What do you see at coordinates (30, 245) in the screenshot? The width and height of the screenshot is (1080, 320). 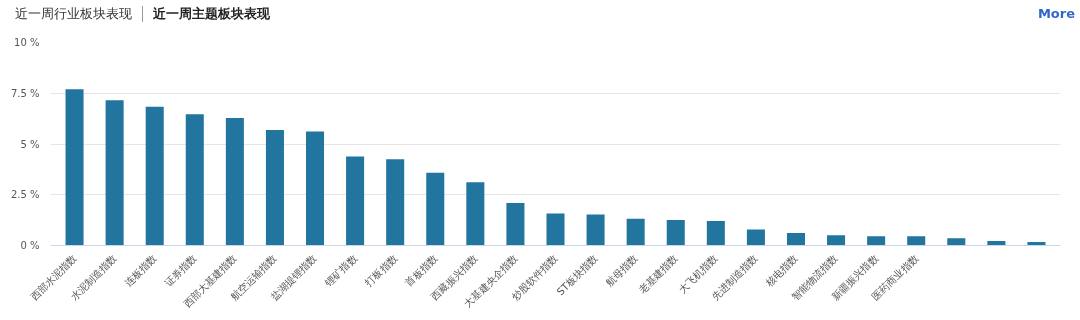 I see `y-tick-label: 0 %` at bounding box center [30, 245].